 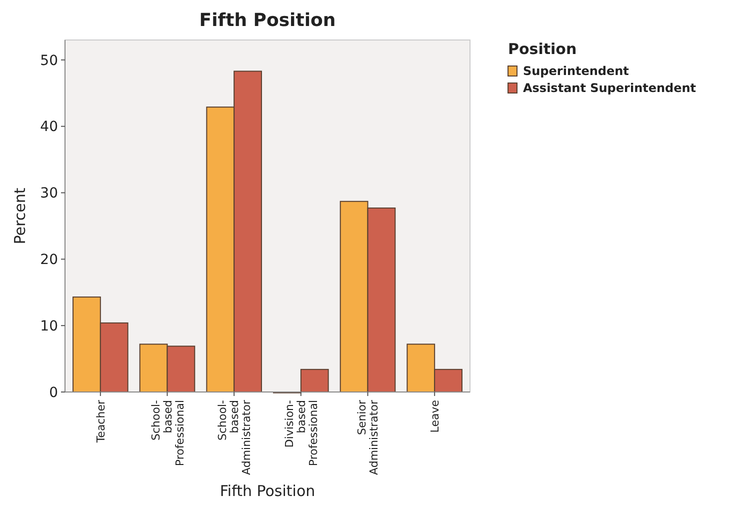 I want to click on y-tick-label: 30, so click(x=49, y=194).